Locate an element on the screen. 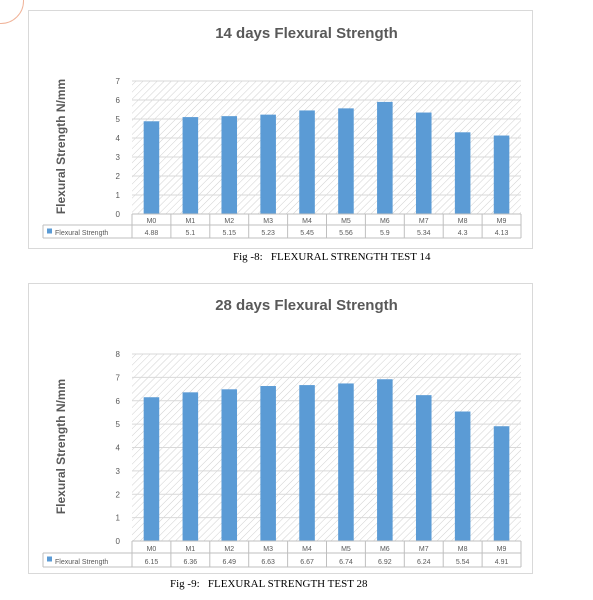  value-label: 5.45 is located at coordinates (307, 233).